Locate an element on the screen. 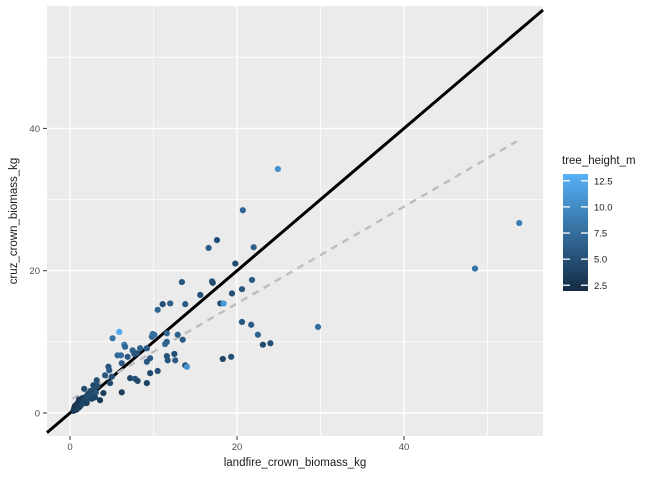 The width and height of the screenshot is (672, 480). legend-tick-label: 10.0 is located at coordinates (603, 207).